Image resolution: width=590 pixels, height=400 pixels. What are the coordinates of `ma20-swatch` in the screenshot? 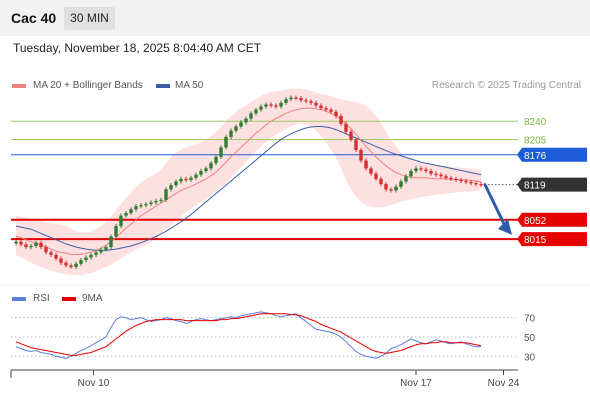 It's located at (19, 86).